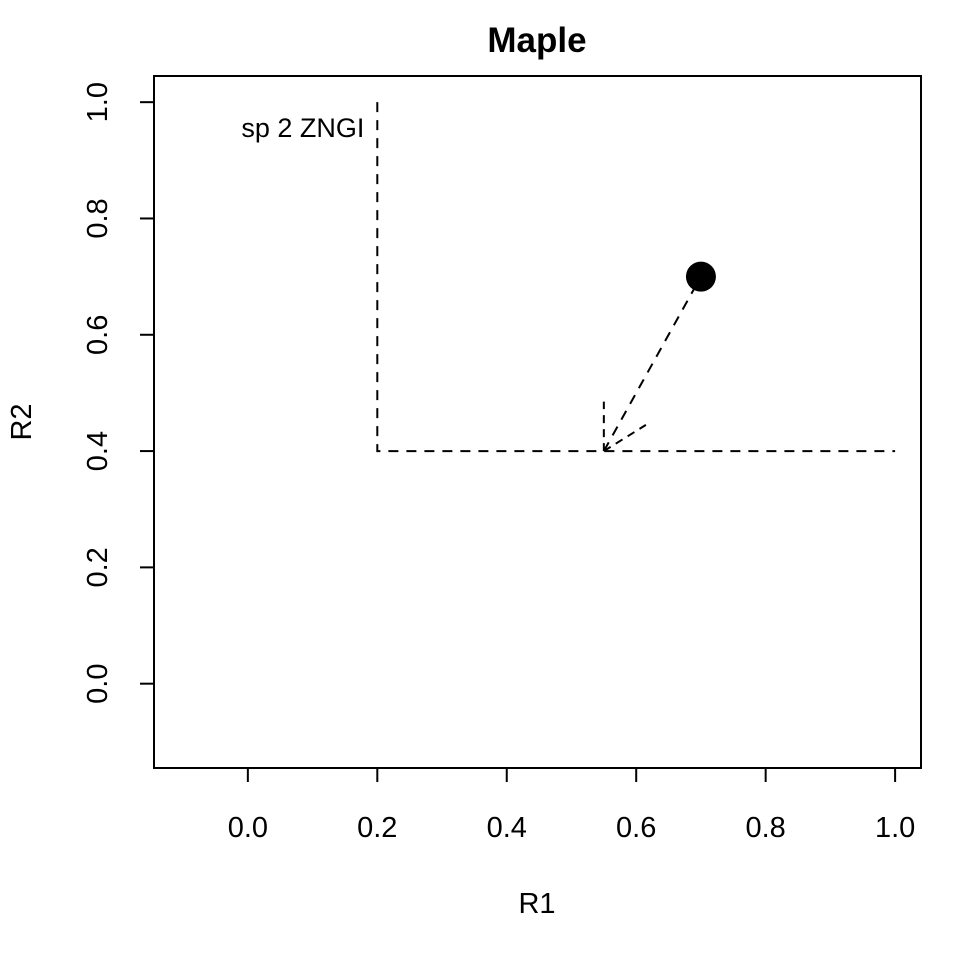  I want to click on x-tick-label: 0.6, so click(636, 828).